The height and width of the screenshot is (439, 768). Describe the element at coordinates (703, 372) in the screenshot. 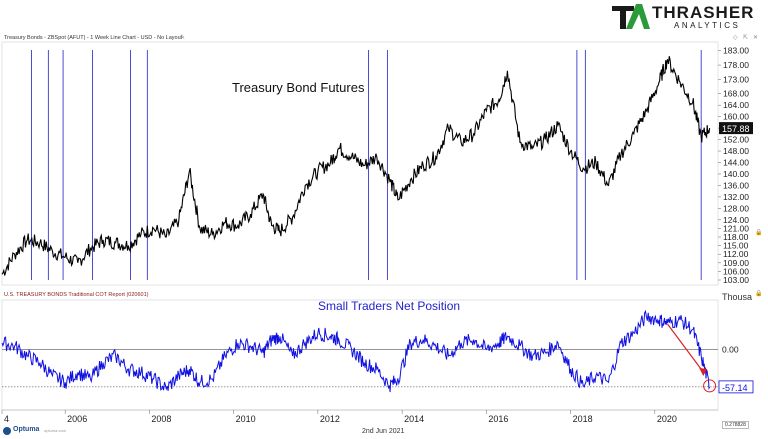

I see `trend-arrow-head` at that location.